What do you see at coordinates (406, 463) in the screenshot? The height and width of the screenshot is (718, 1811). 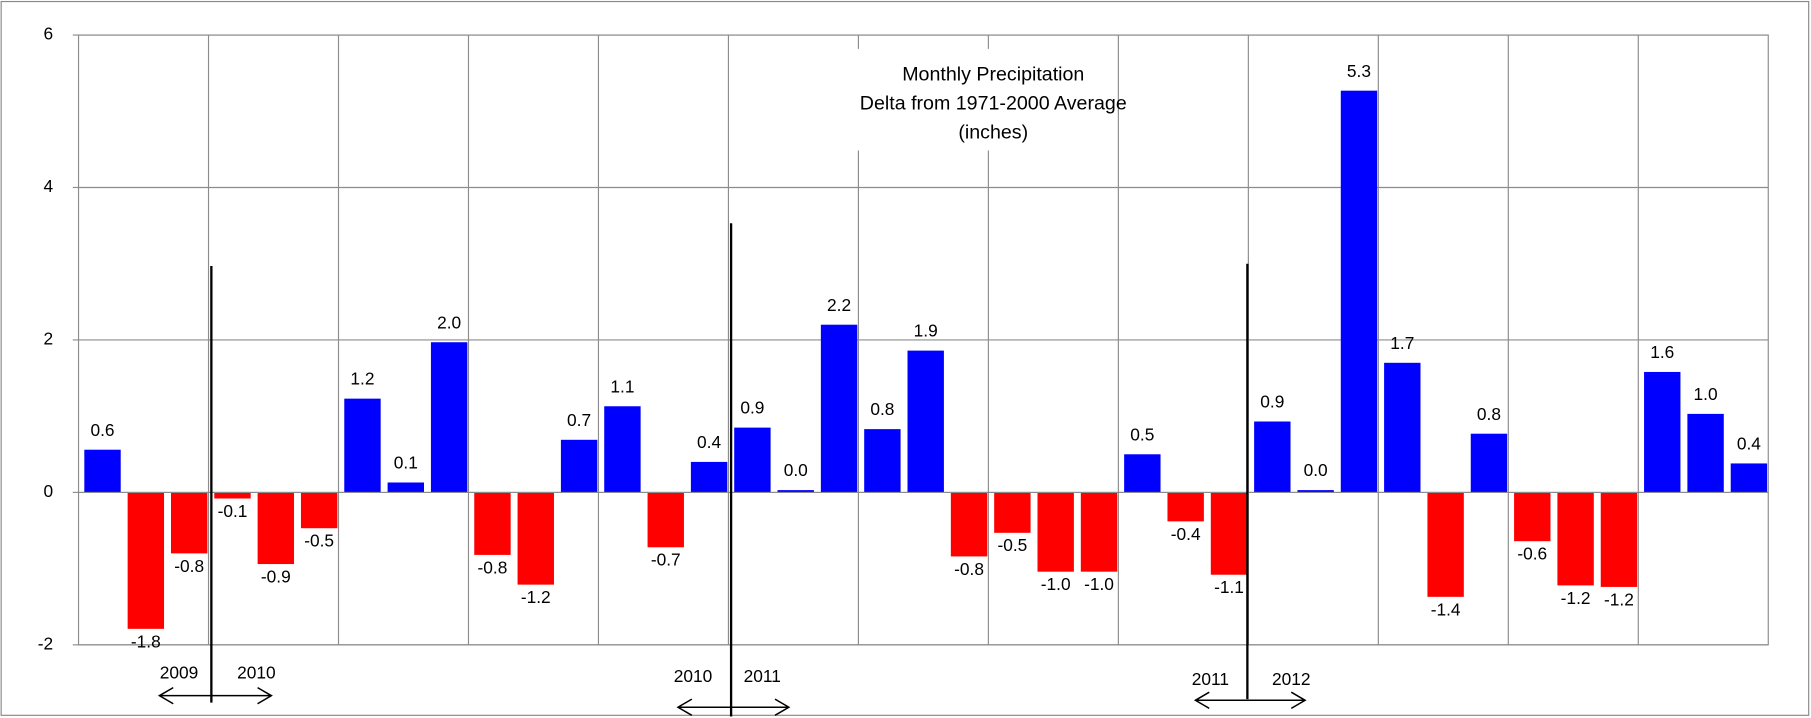 I see `value-label: 0.1` at bounding box center [406, 463].